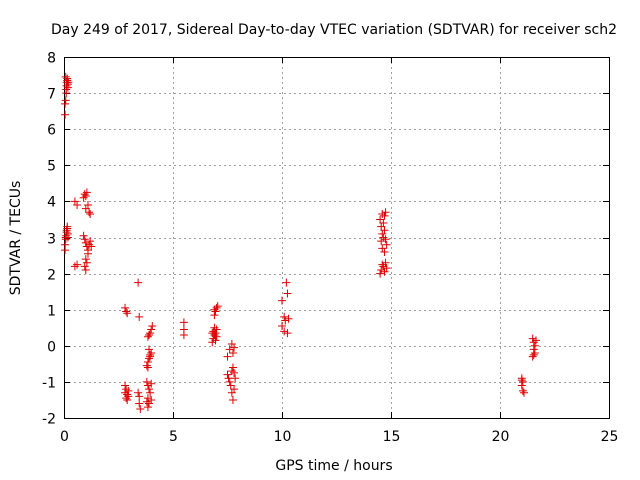 This screenshot has height=480, width=640. What do you see at coordinates (51, 131) in the screenshot?
I see `y-tick-label: 6` at bounding box center [51, 131].